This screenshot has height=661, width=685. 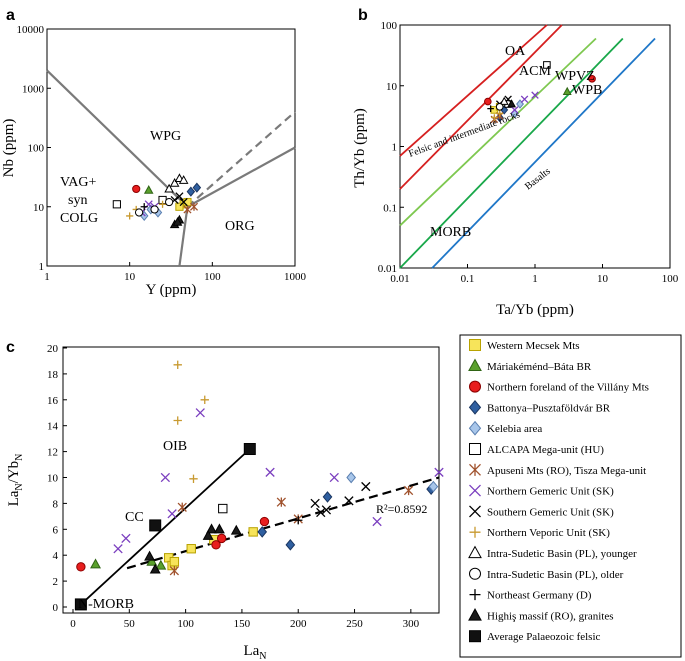 I want to click on a-ytick-label: 10, so click(x=39, y=208).